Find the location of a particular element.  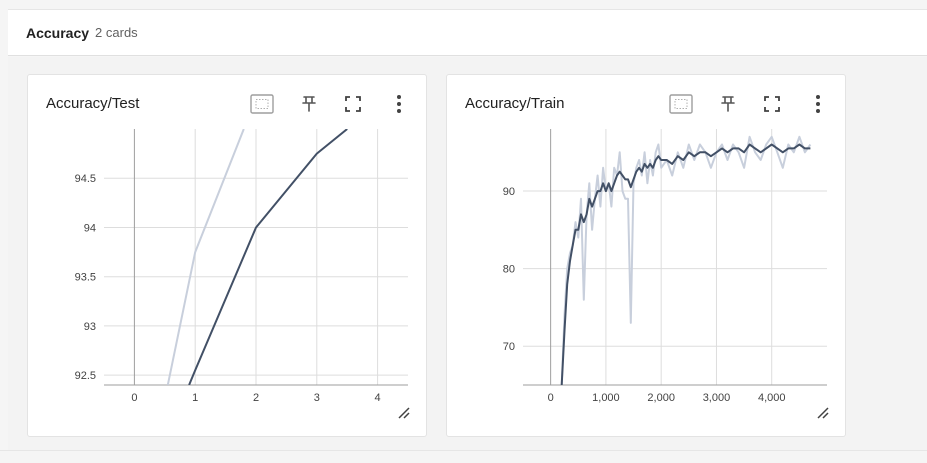

x-tick-label: 3 is located at coordinates (317, 398).